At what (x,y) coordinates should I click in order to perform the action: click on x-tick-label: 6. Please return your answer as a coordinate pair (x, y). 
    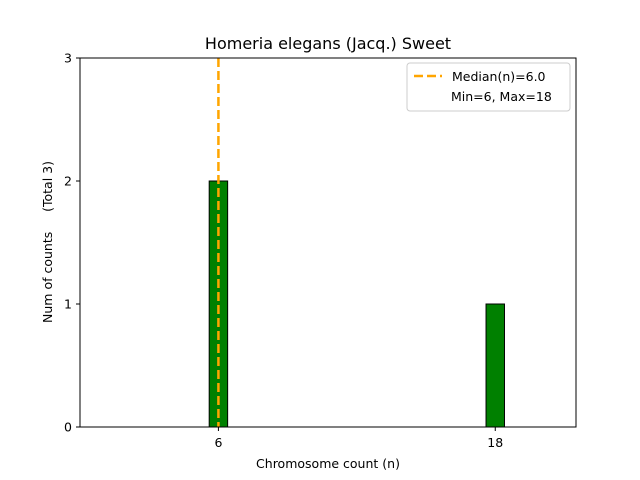
    Looking at the image, I should click on (218, 442).